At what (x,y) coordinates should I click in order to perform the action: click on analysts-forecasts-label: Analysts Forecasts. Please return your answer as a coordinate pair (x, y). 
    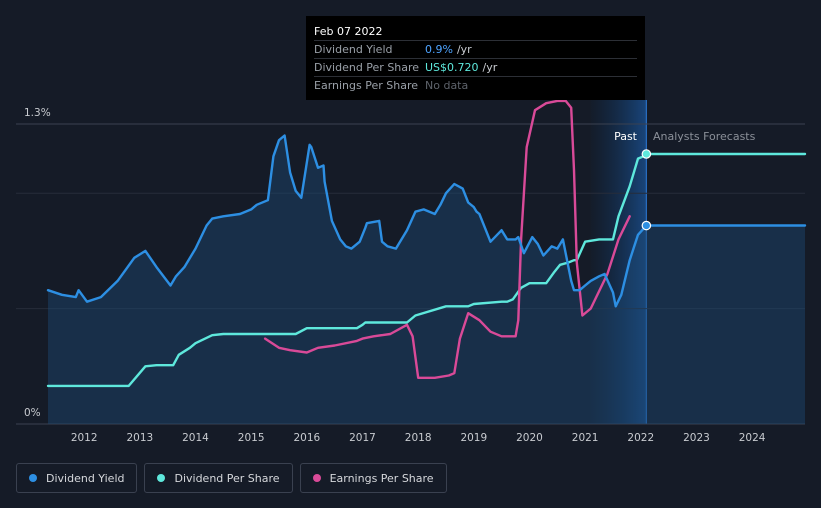
    Looking at the image, I should click on (704, 136).